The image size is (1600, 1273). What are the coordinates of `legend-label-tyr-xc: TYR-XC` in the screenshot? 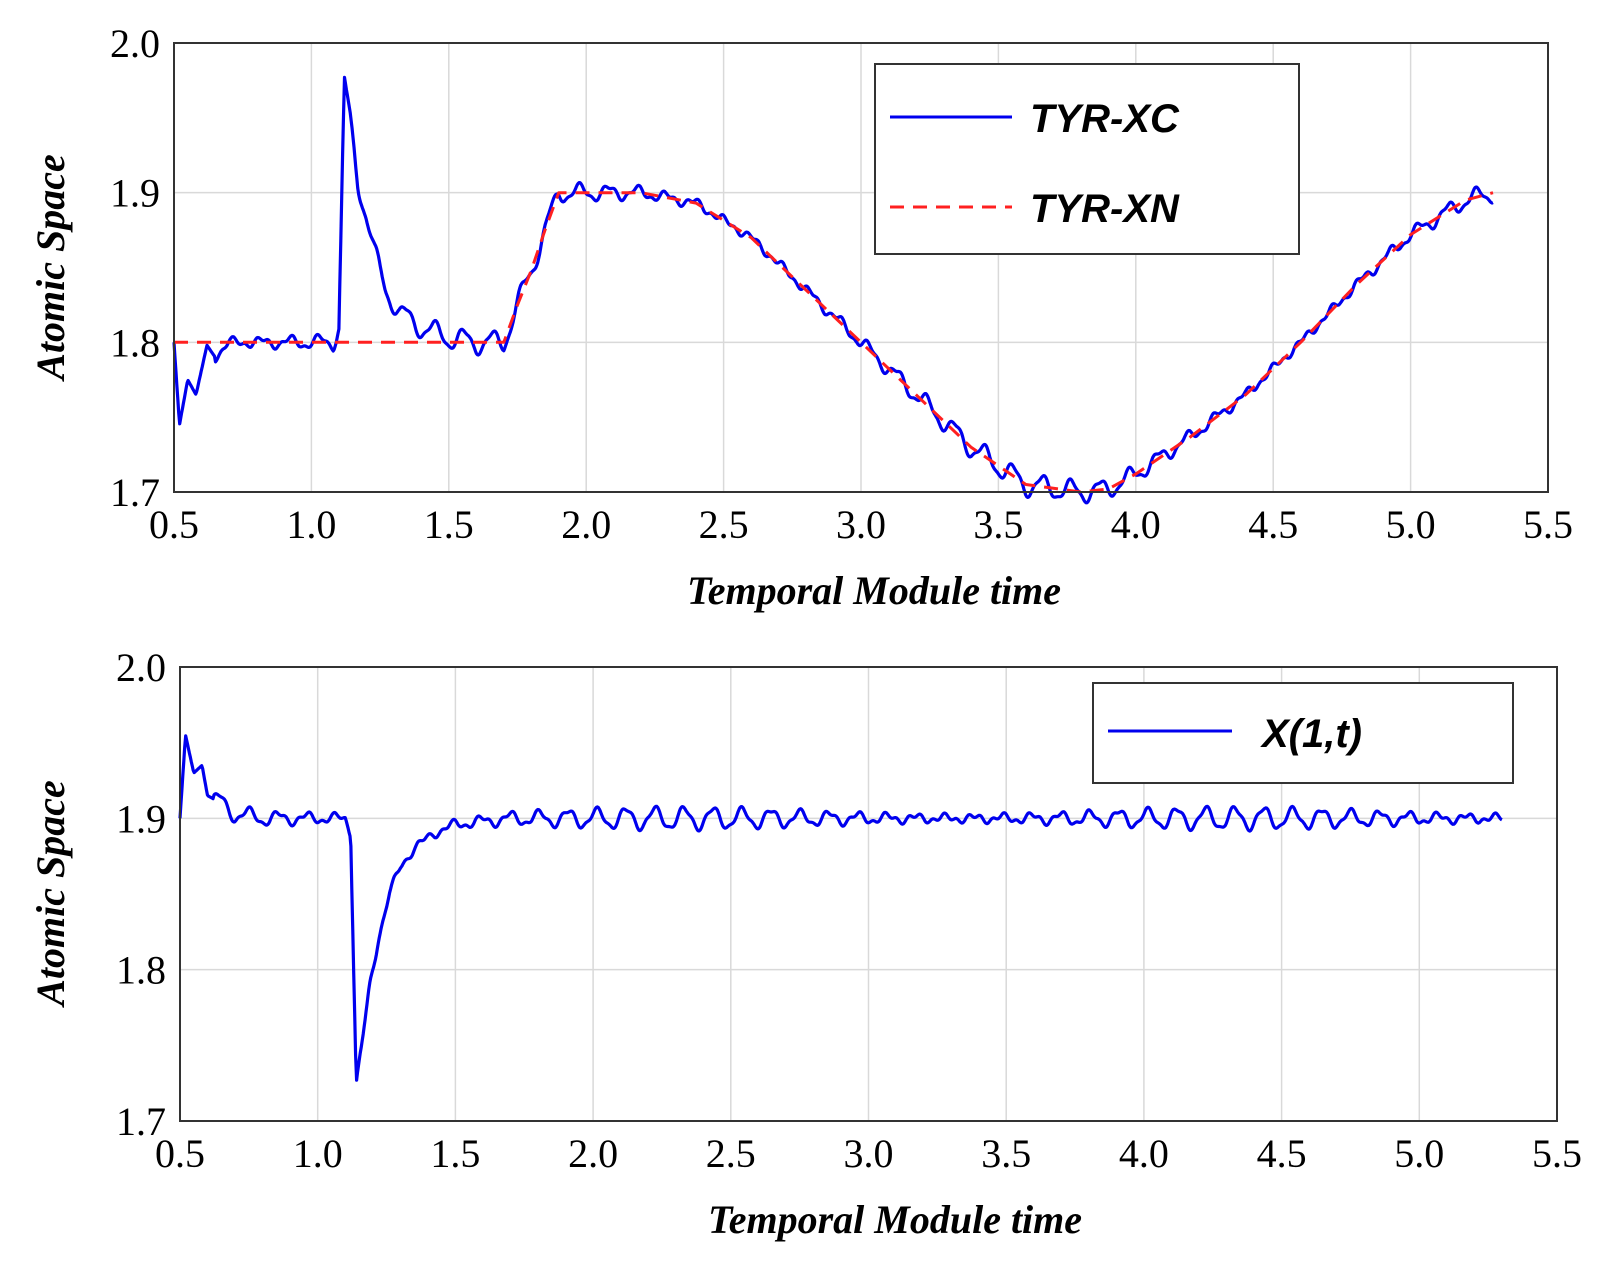 It's located at (1105, 119).